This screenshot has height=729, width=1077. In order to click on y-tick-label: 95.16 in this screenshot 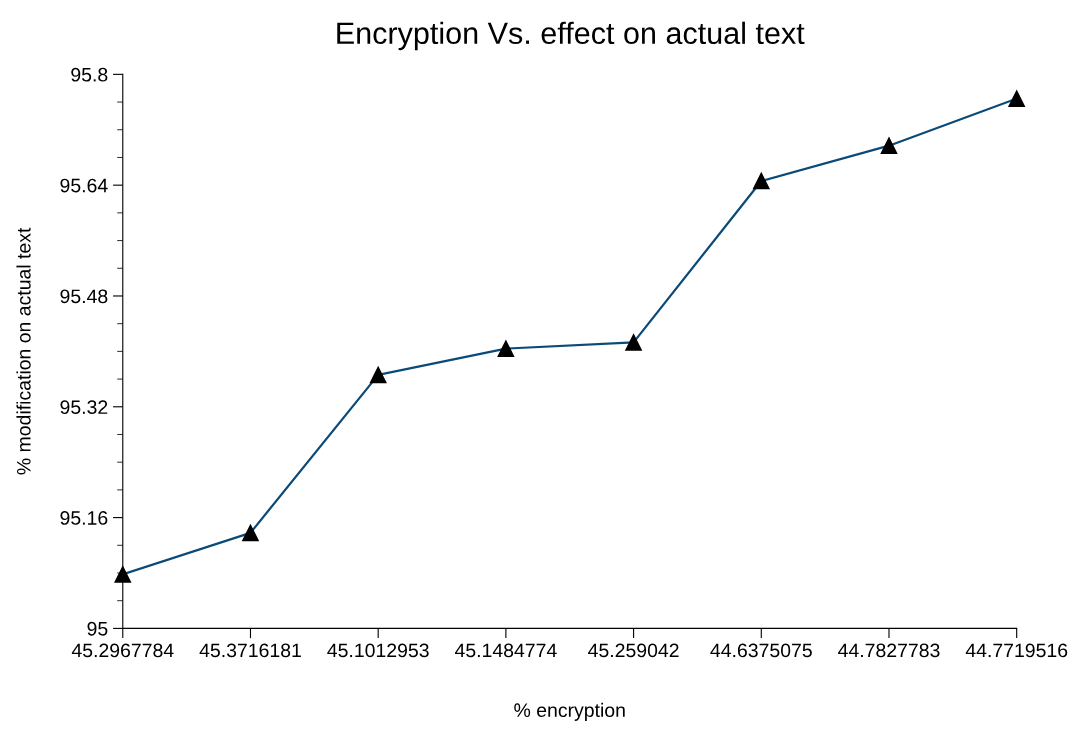, I will do `click(84, 518)`.